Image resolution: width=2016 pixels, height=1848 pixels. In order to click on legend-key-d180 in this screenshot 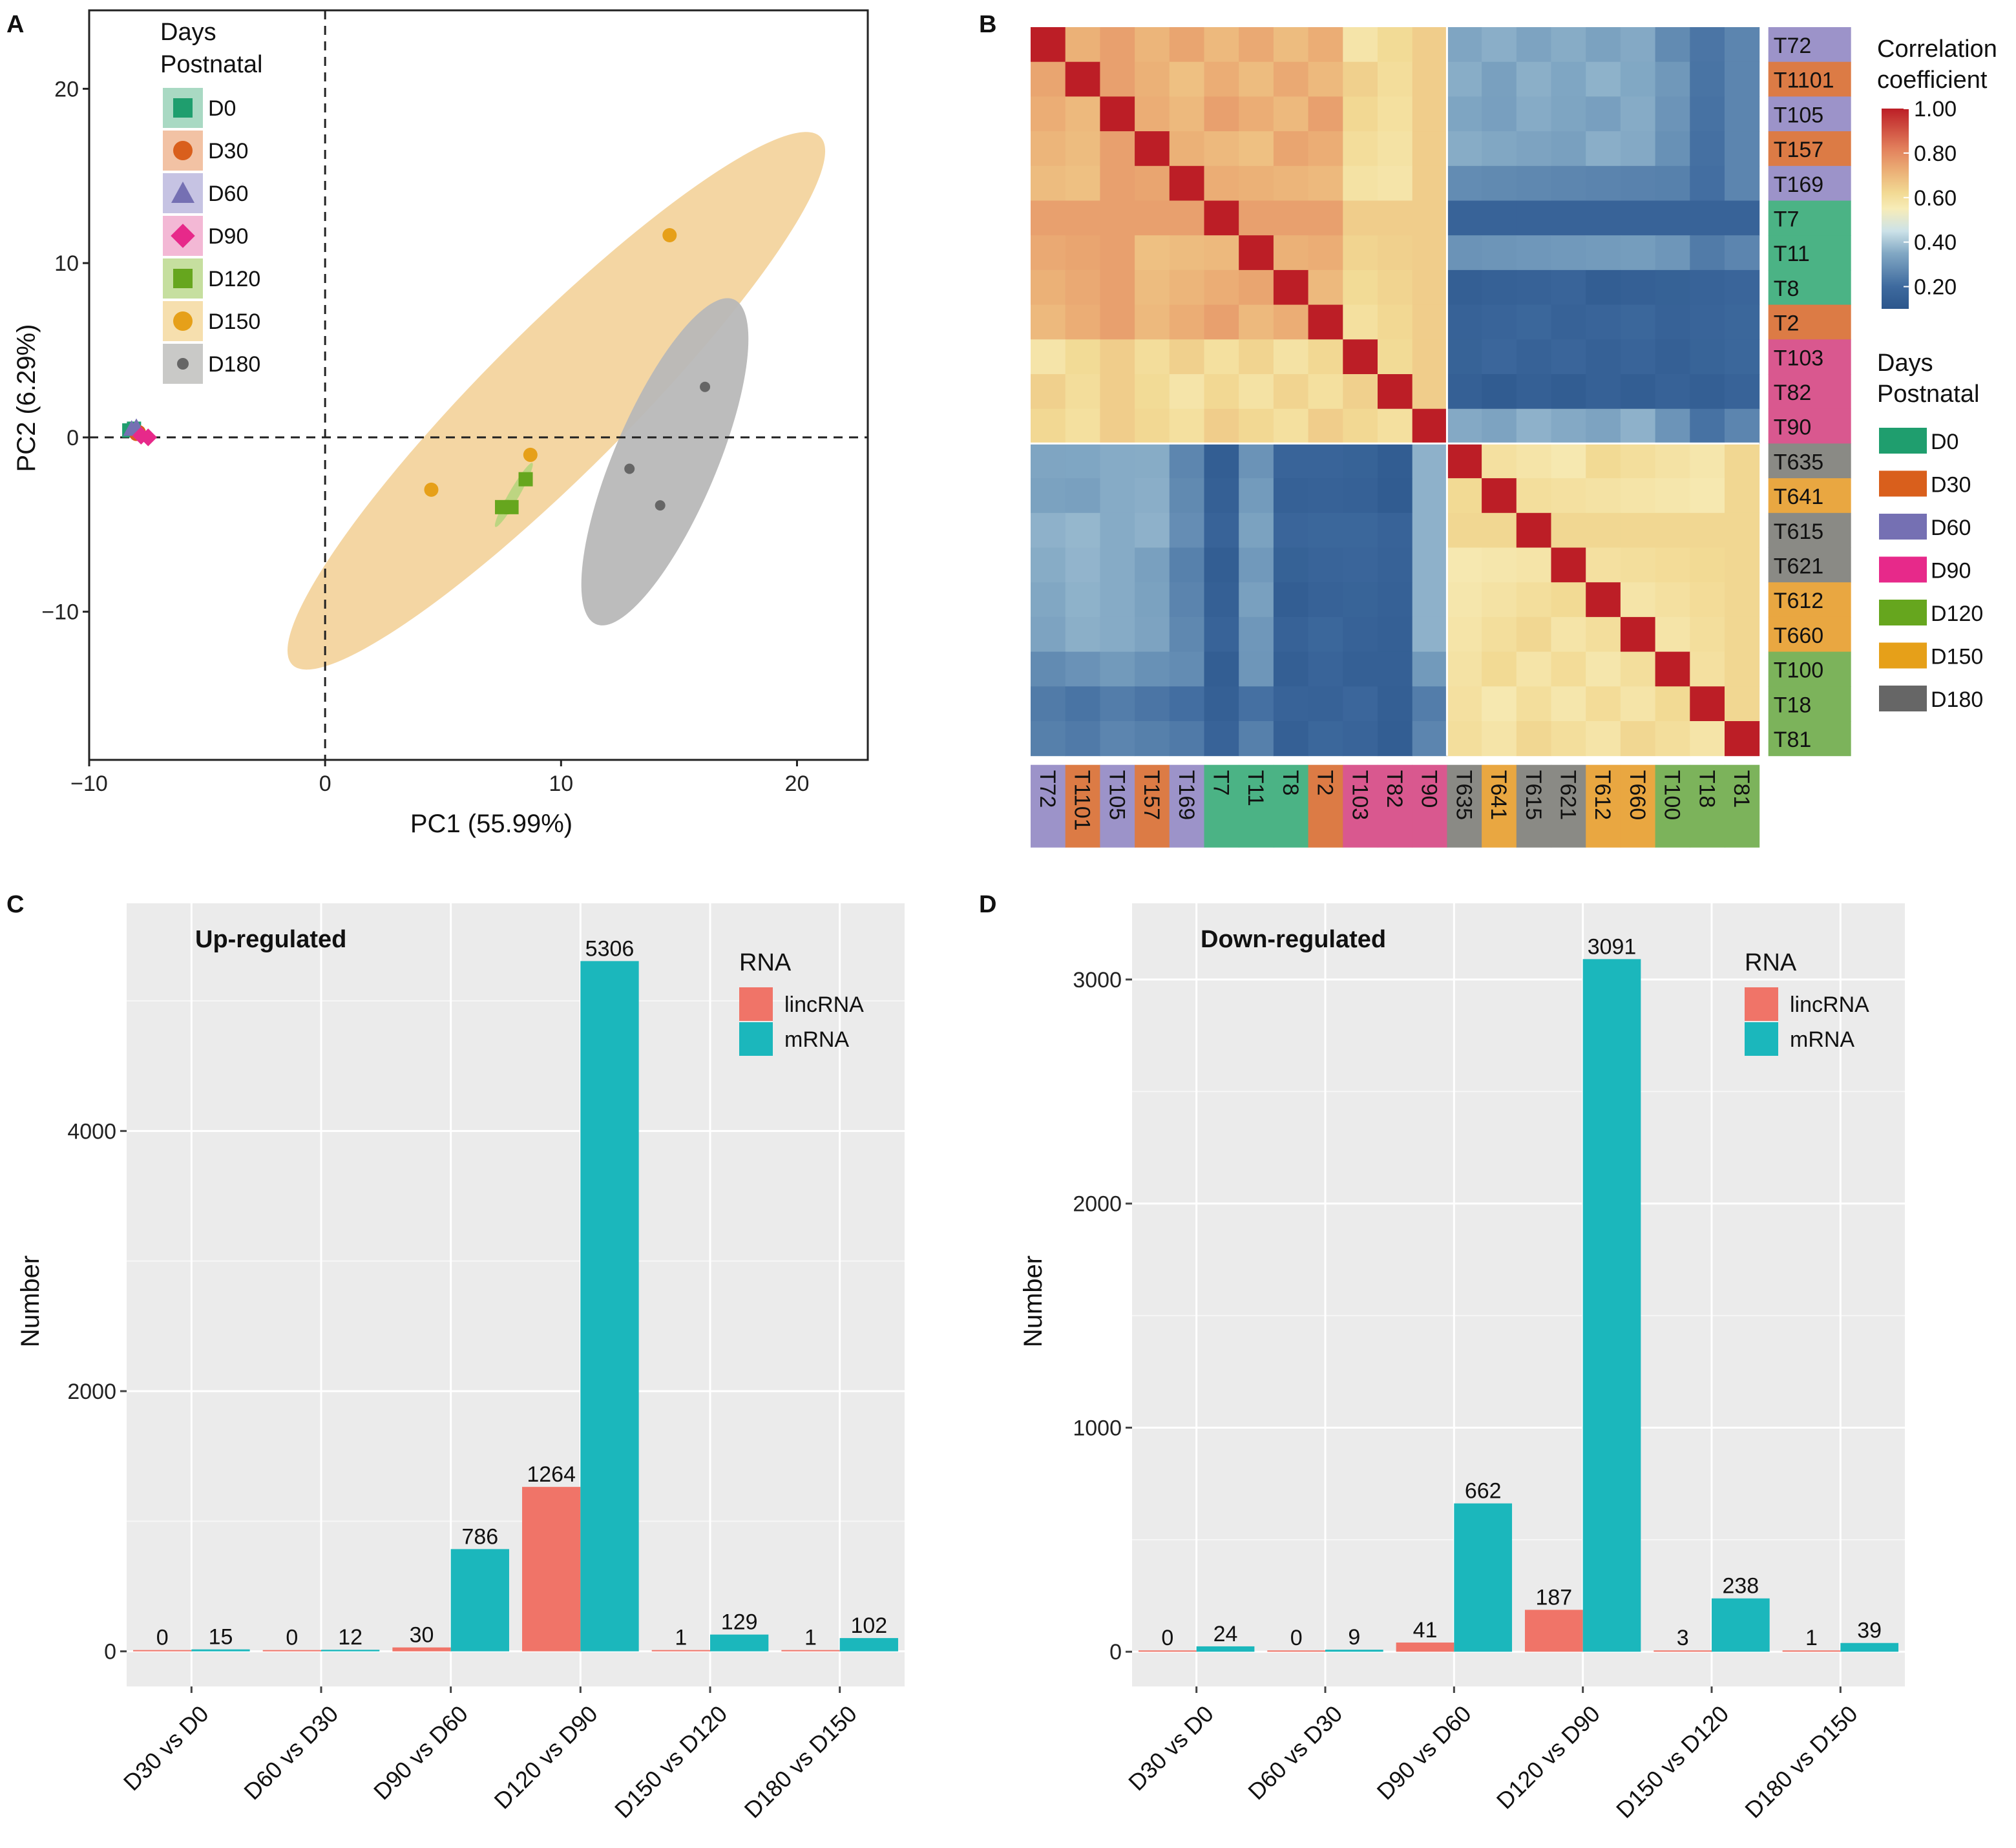, I will do `click(1903, 699)`.